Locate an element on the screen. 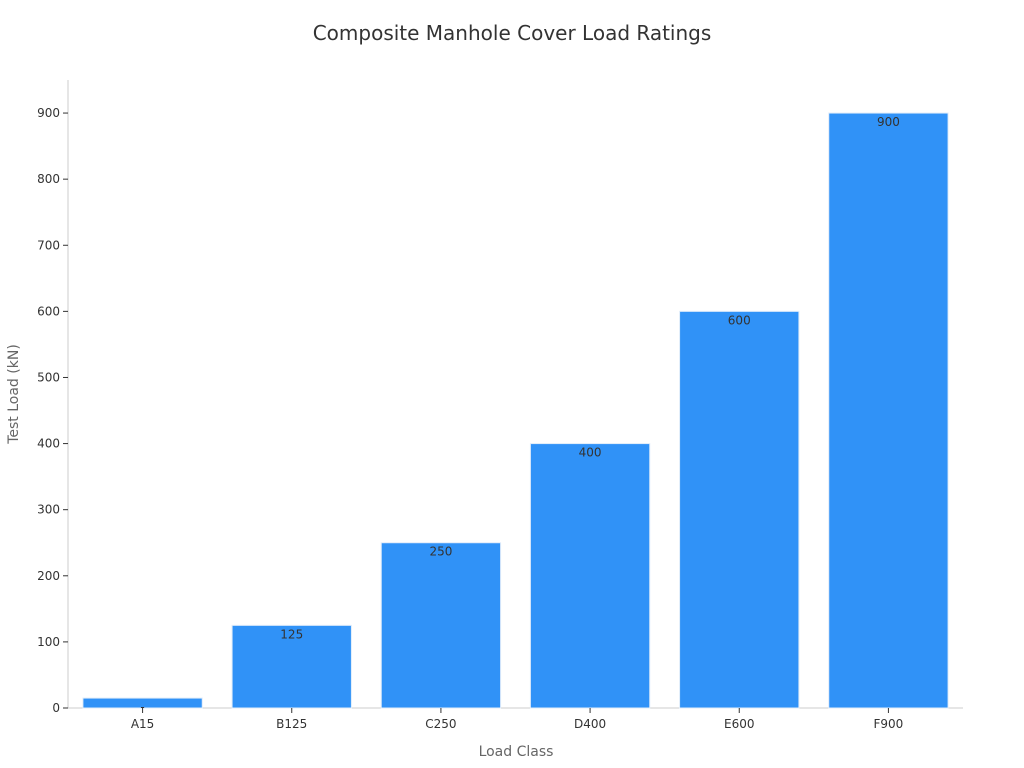 This screenshot has width=1024, height=768. bar-d400 is located at coordinates (590, 576).